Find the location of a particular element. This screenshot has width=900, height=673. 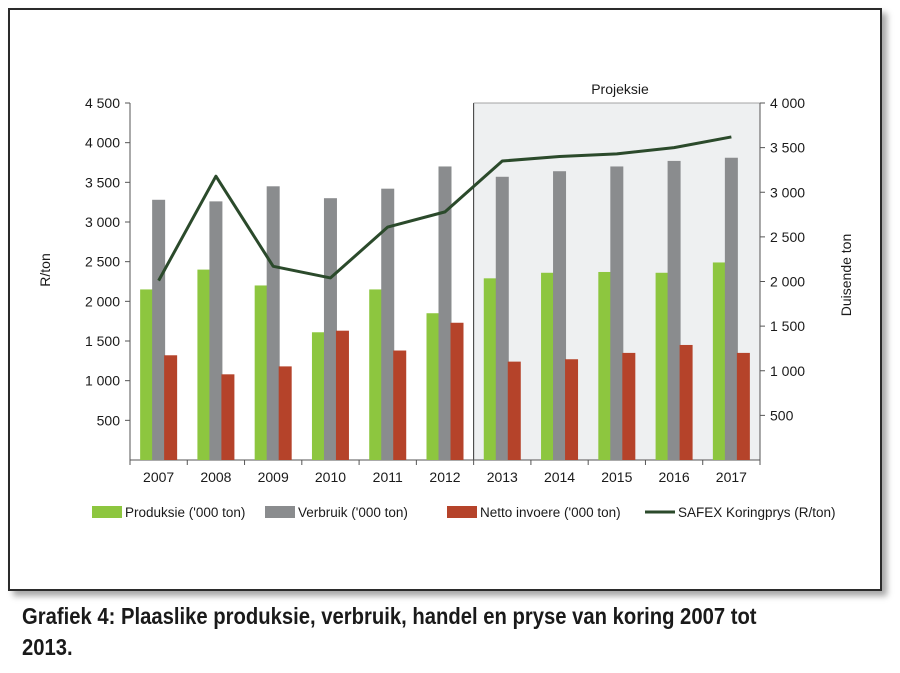

bar-verbruik-2014 is located at coordinates (560, 315).